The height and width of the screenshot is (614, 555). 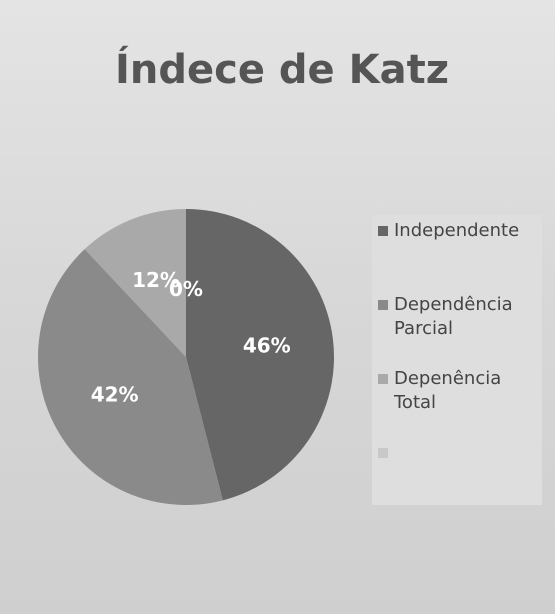 I want to click on legend-item: Dependência Parcial, so click(x=458, y=317).